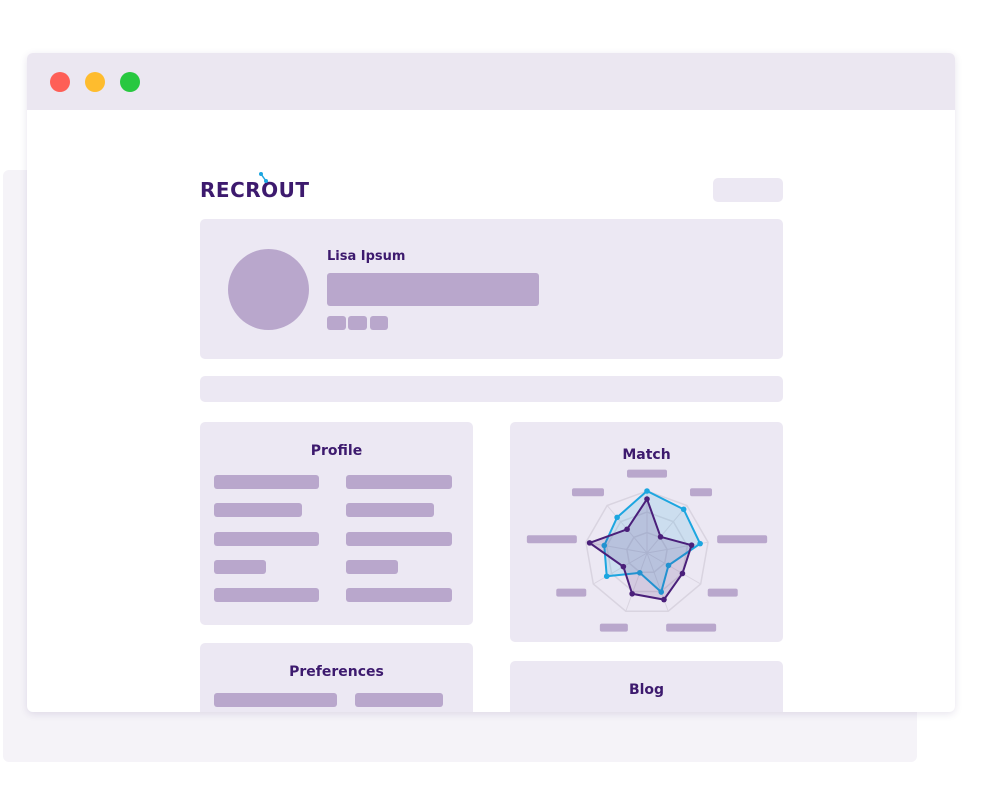 The height and width of the screenshot is (804, 1000). I want to click on headline-placeholder, so click(433, 289).